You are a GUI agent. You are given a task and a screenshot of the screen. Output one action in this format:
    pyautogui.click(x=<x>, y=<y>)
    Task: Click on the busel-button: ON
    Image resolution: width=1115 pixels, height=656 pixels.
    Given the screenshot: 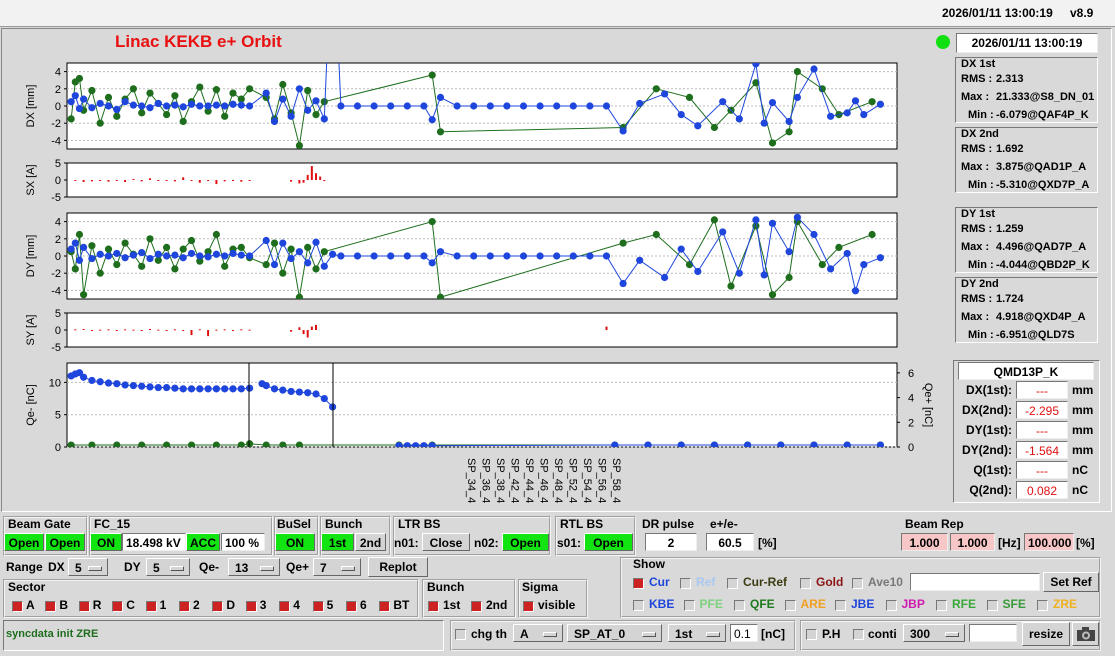 What is the action you would take?
    pyautogui.click(x=295, y=542)
    